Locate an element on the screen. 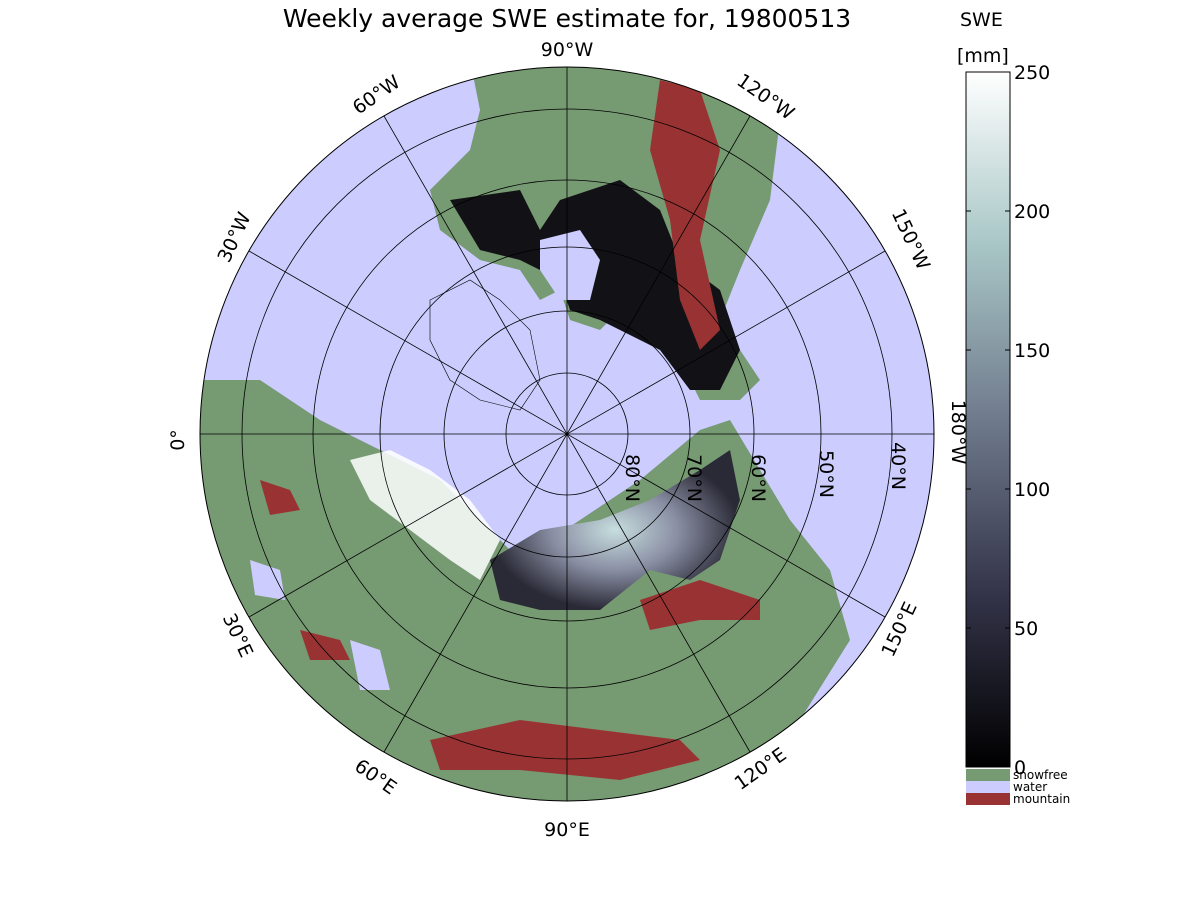 This screenshot has height=900, width=1200. europe-water is located at coordinates (370, 665).